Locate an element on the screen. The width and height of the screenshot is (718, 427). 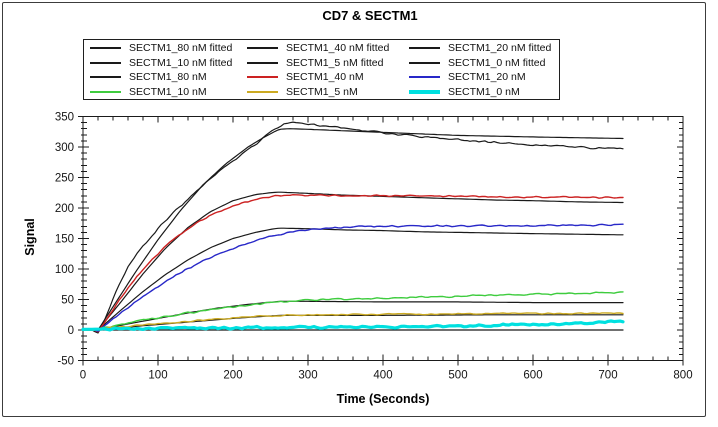
svg-text: 800 is located at coordinates (682, 376).